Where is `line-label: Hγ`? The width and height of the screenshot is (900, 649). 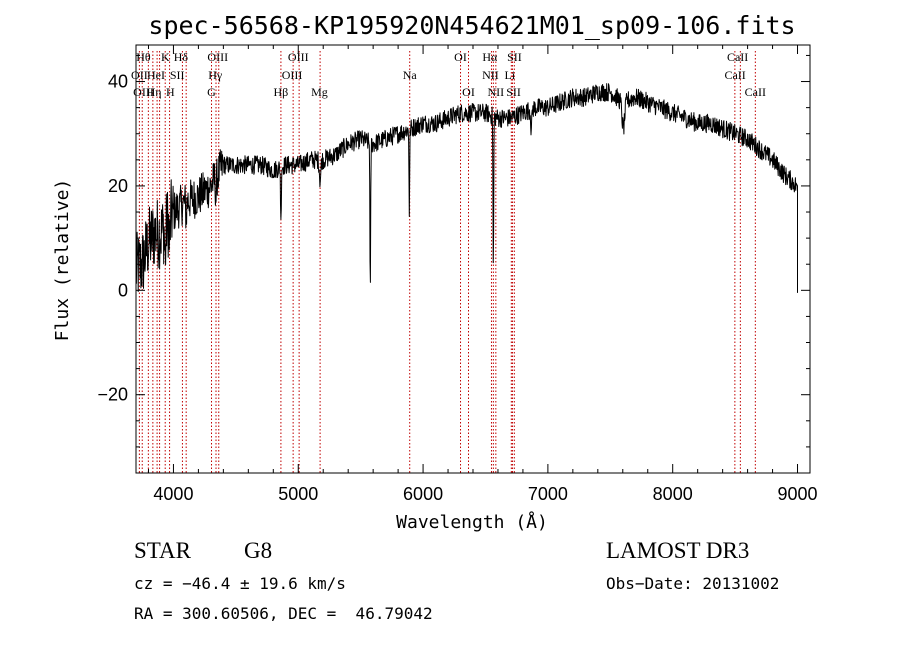
line-label: Hγ is located at coordinates (215, 75).